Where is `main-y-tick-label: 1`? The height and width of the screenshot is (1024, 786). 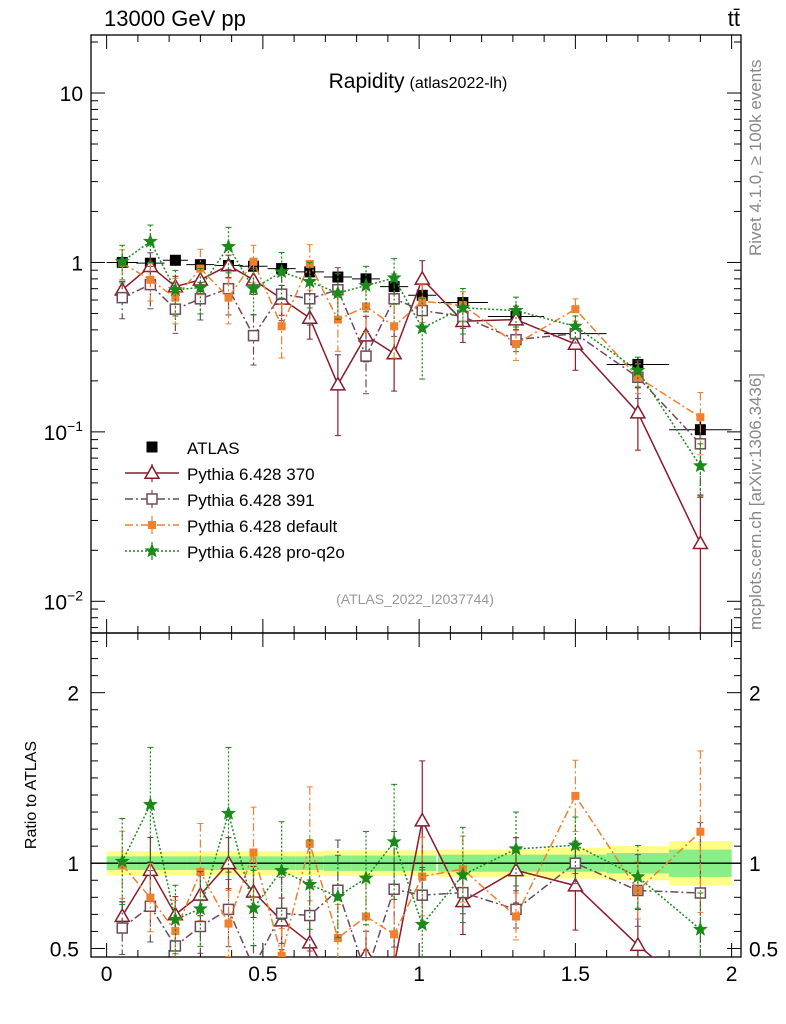 main-y-tick-label: 1 is located at coordinates (77, 263).